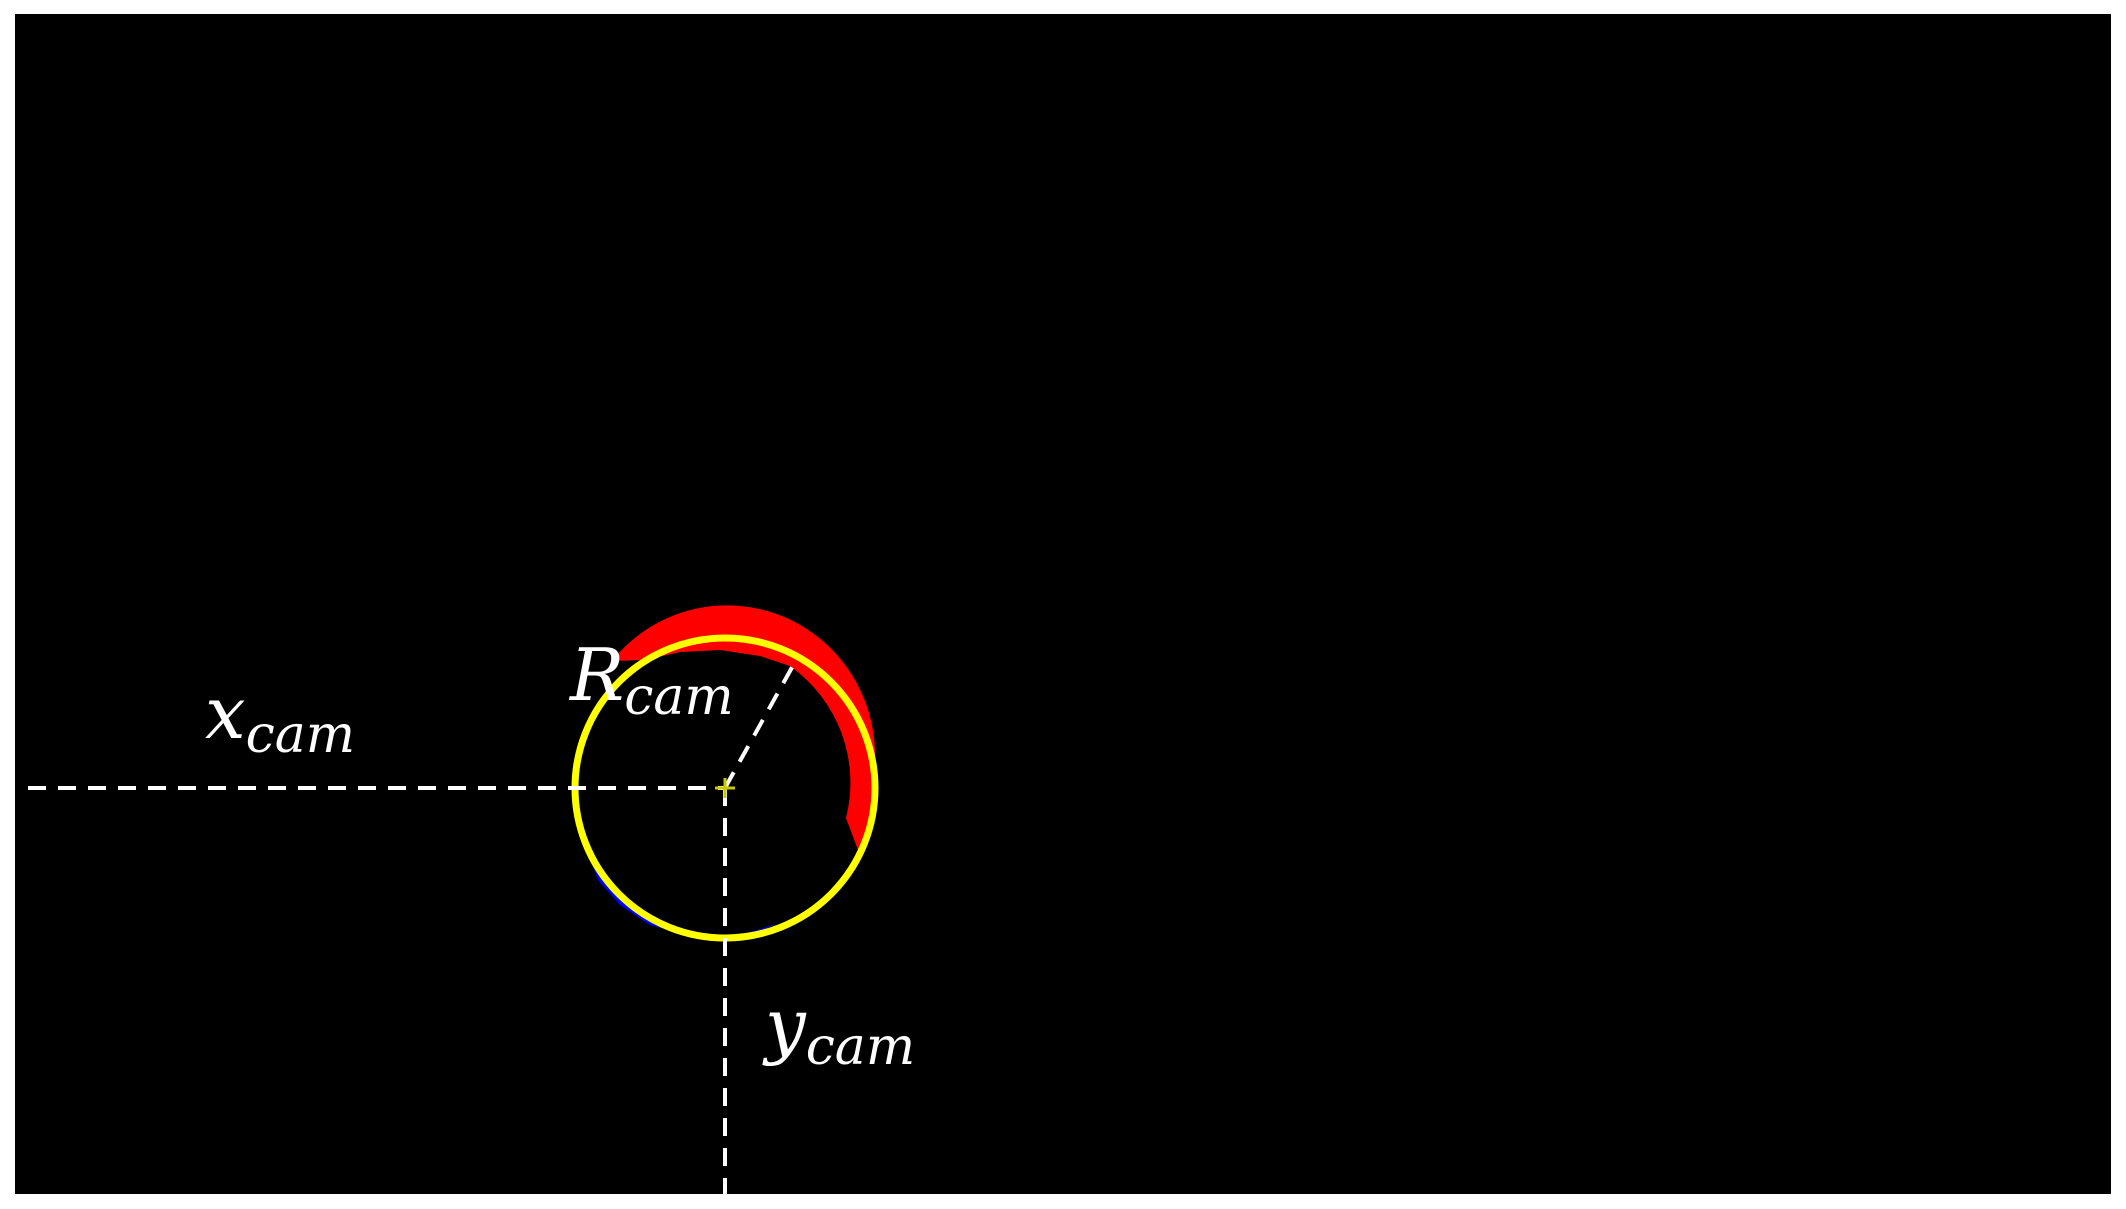  I want to click on blue-detection-region, so click(686, 888).